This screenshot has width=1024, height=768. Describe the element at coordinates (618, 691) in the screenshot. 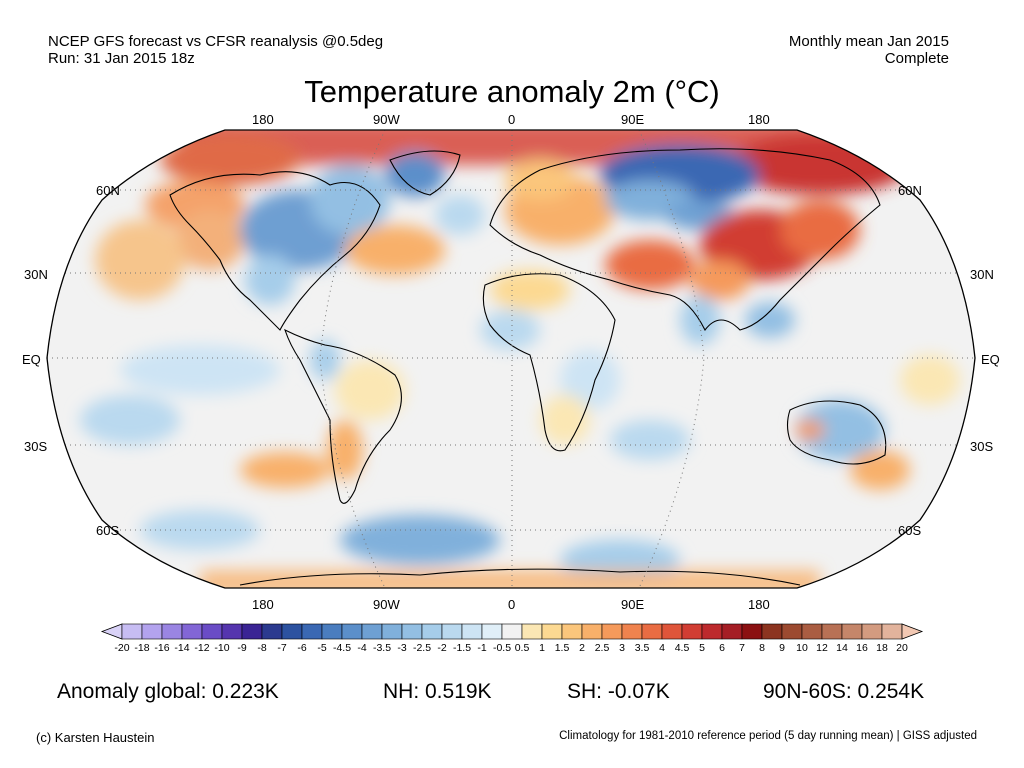

I see `anomaly-sh: SH: -0.07K` at that location.